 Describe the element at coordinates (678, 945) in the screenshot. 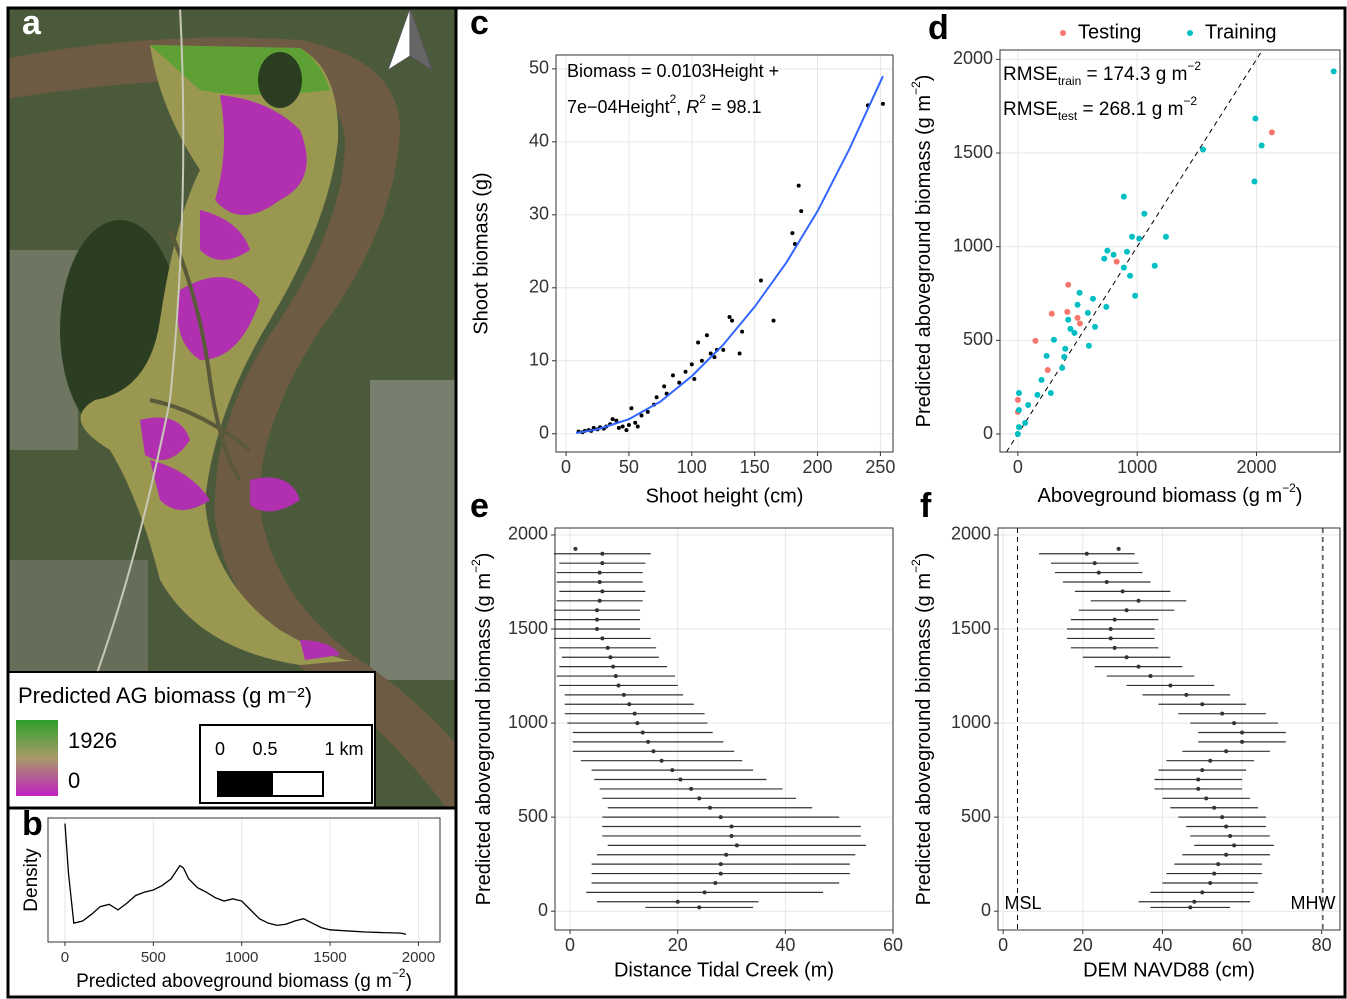

I see `x-tick-label: 20` at that location.